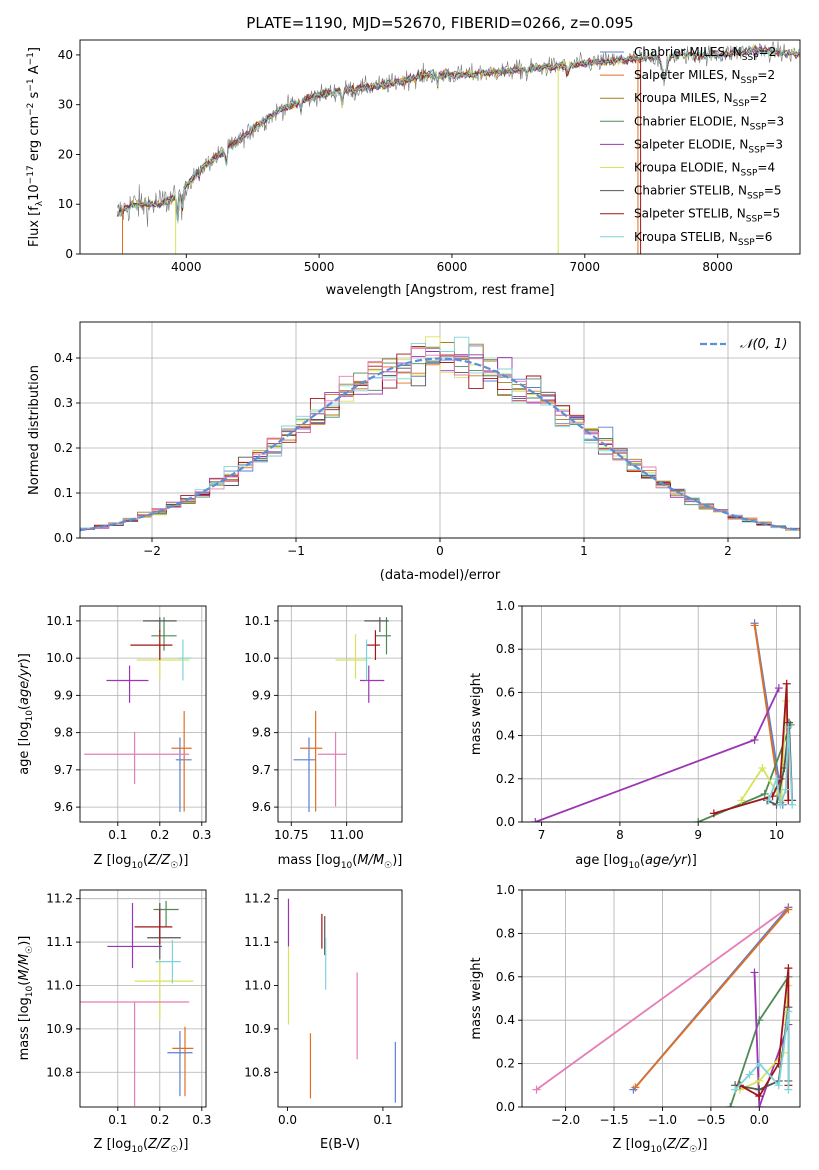  What do you see at coordinates (257, 621) in the screenshot?
I see `y-tick-label: 10.1` at bounding box center [257, 621].